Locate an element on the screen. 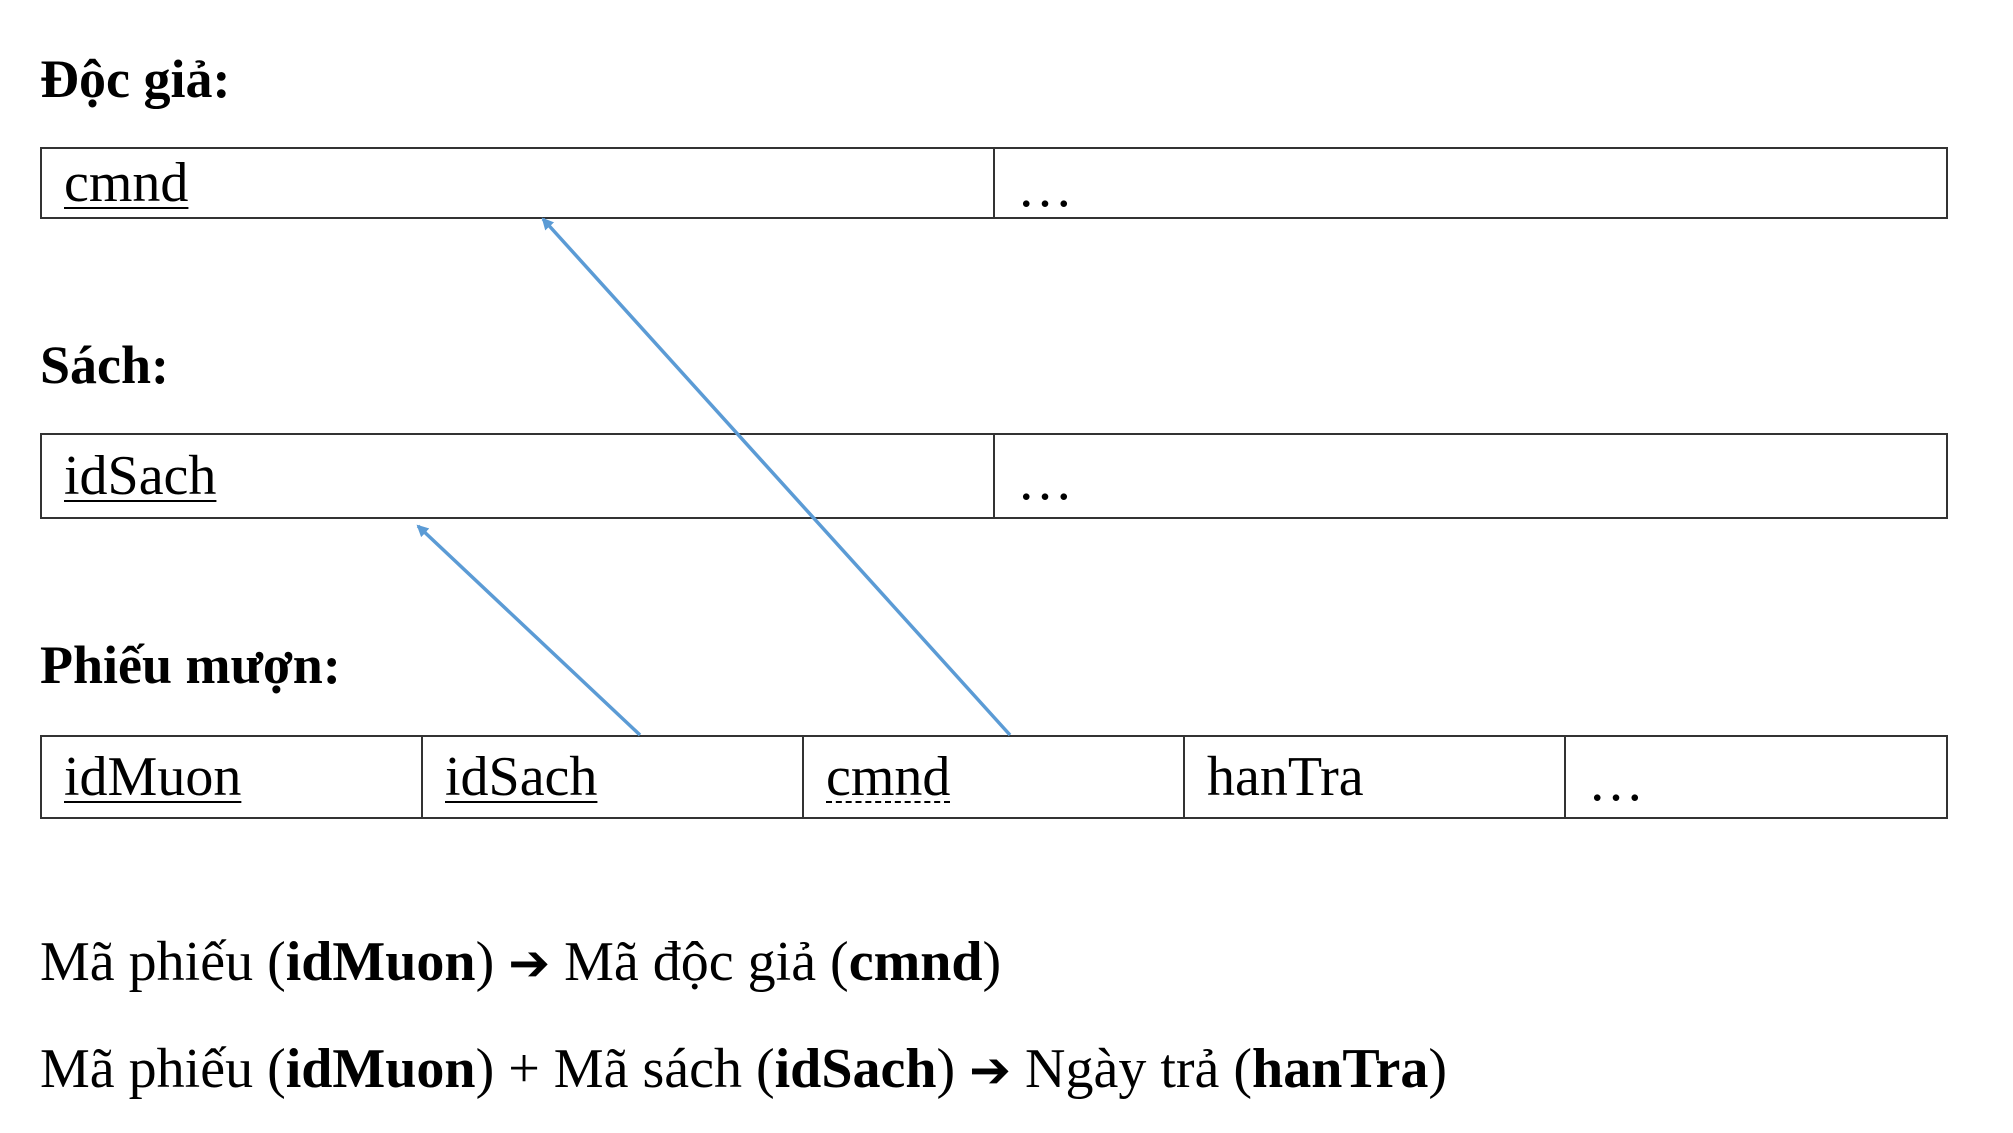 This screenshot has width=2013, height=1133. docgia-cmnd-cell: cmnd is located at coordinates (518, 183).